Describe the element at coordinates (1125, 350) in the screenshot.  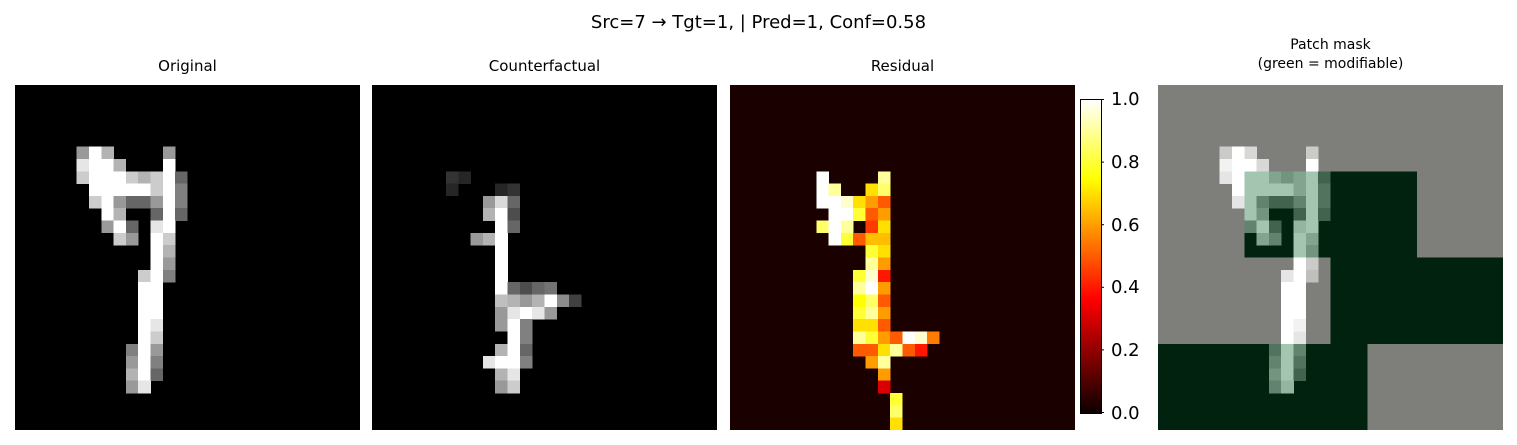
I see `colorbar-tick-label: 0.2` at that location.